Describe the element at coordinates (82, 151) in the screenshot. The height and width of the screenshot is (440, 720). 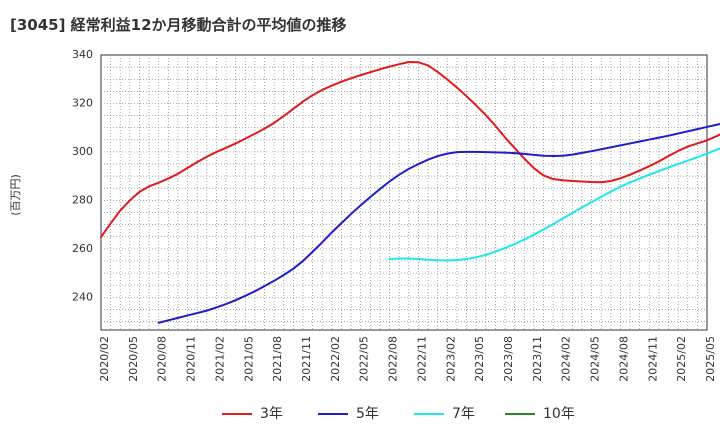
I see `y-tick-label: 300` at that location.